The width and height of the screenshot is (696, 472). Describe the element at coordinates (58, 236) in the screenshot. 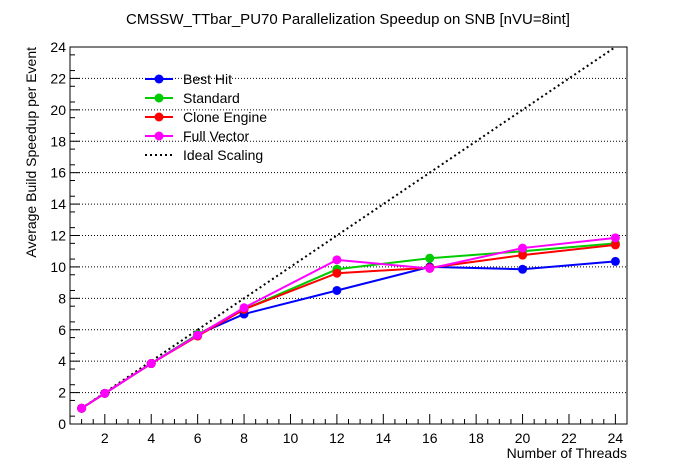

I see `y-tick-label: 12` at that location.